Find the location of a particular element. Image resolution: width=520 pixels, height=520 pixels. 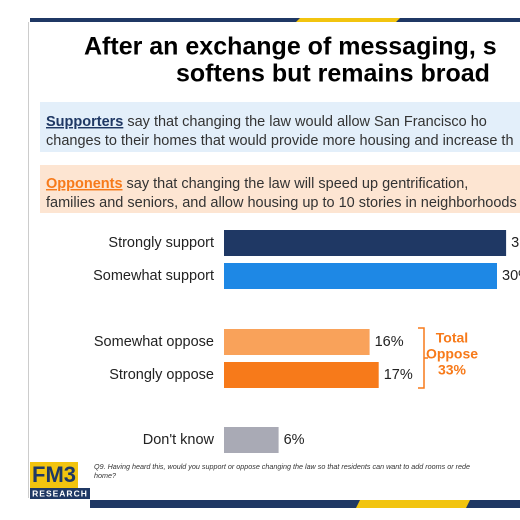

oppose-bracket is located at coordinates (423, 358).